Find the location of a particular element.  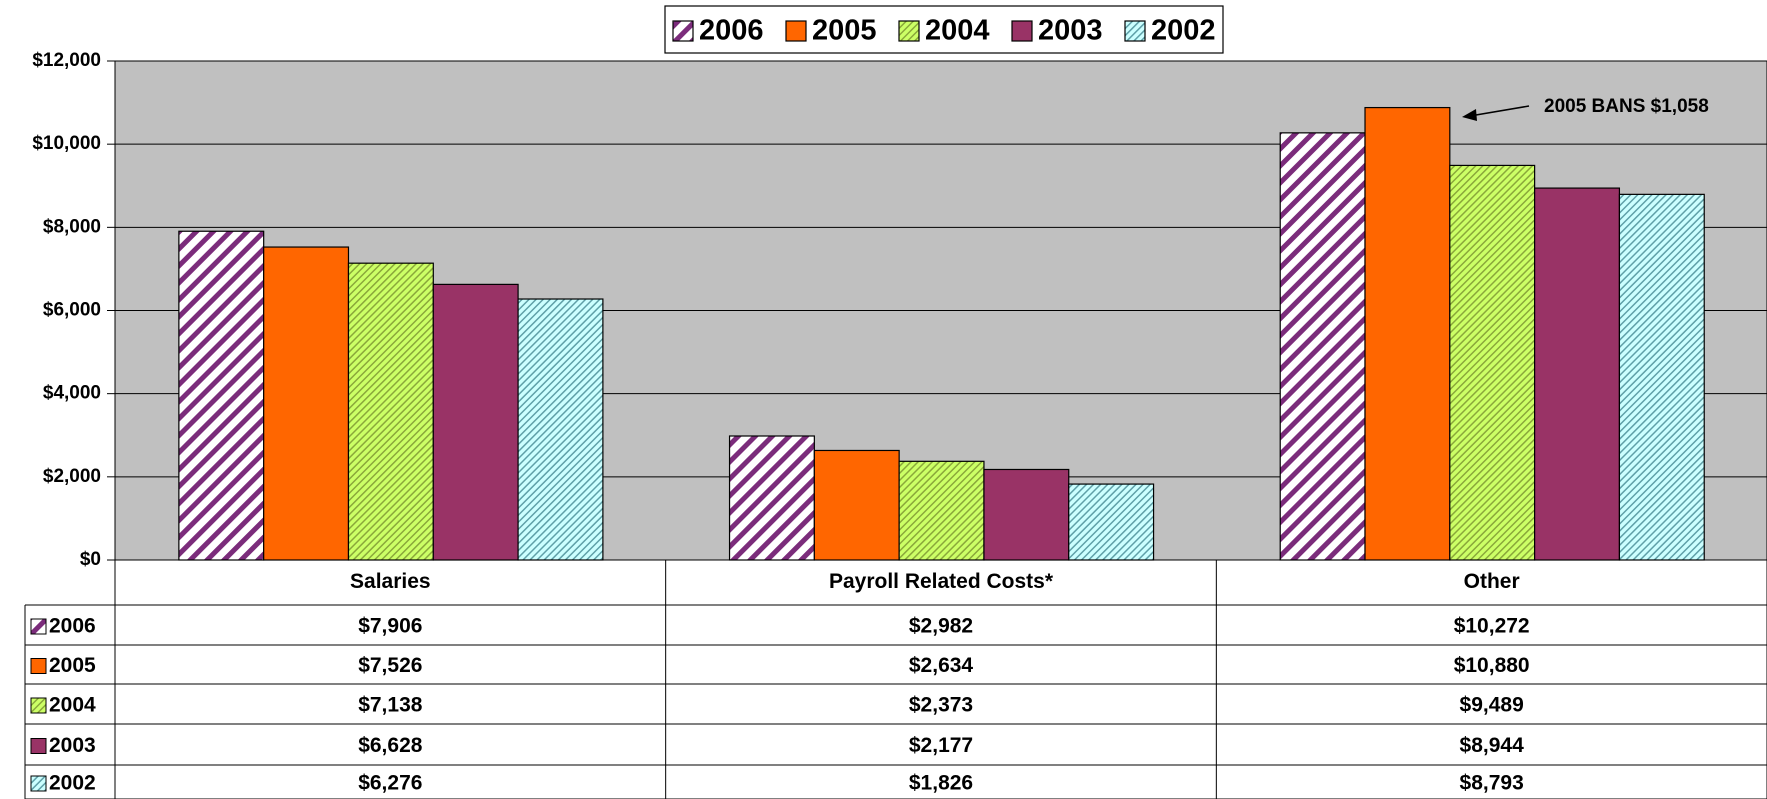

table-cell: $7,906 is located at coordinates (390, 626).